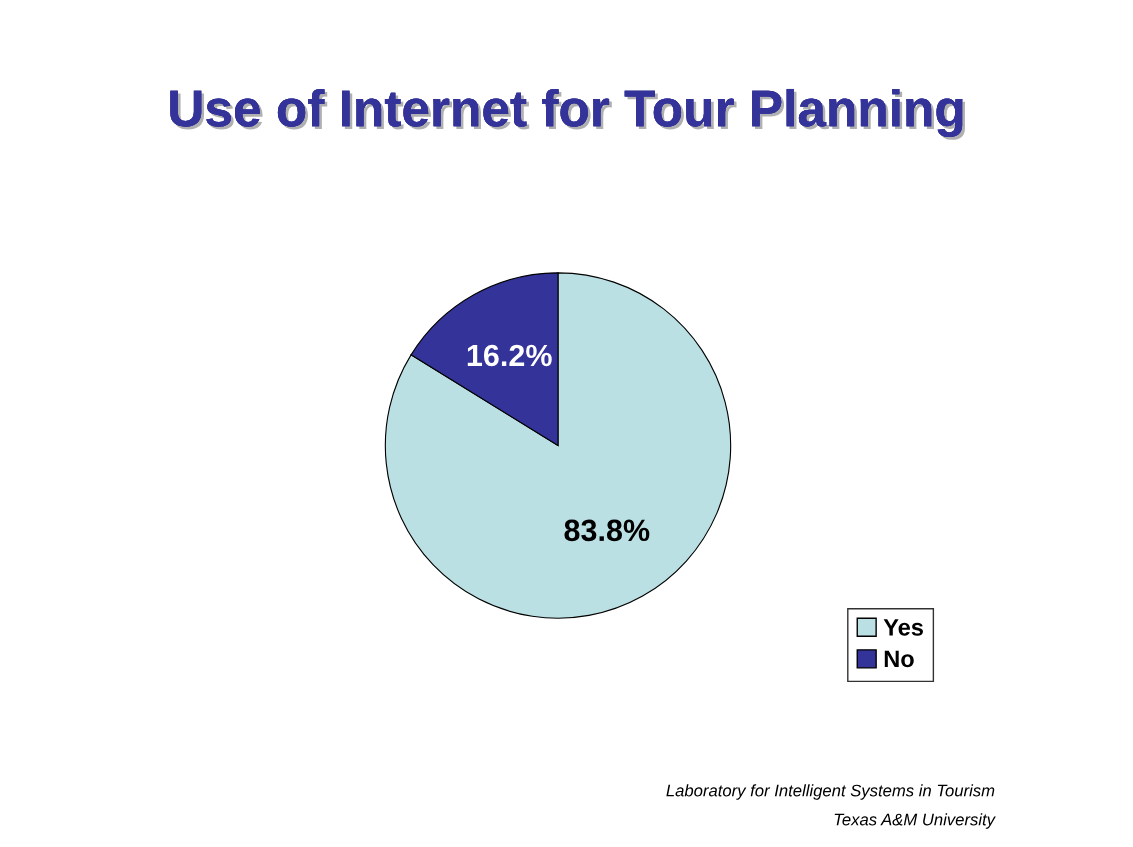  I want to click on text: Texas A&M University, so click(915, 821).